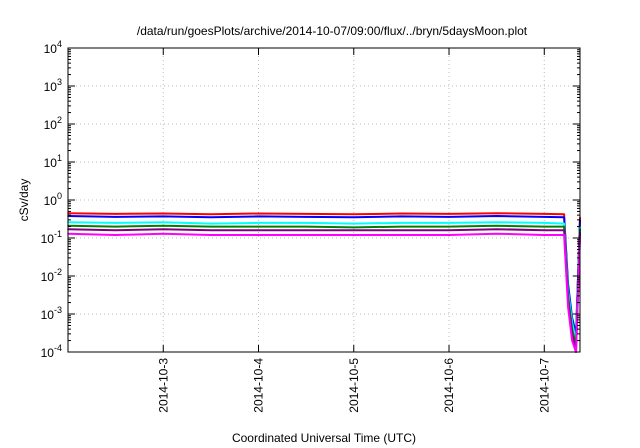 This screenshot has width=640, height=448. What do you see at coordinates (449, 385) in the screenshot?
I see `x-tick-label: 2014-10-6` at bounding box center [449, 385].